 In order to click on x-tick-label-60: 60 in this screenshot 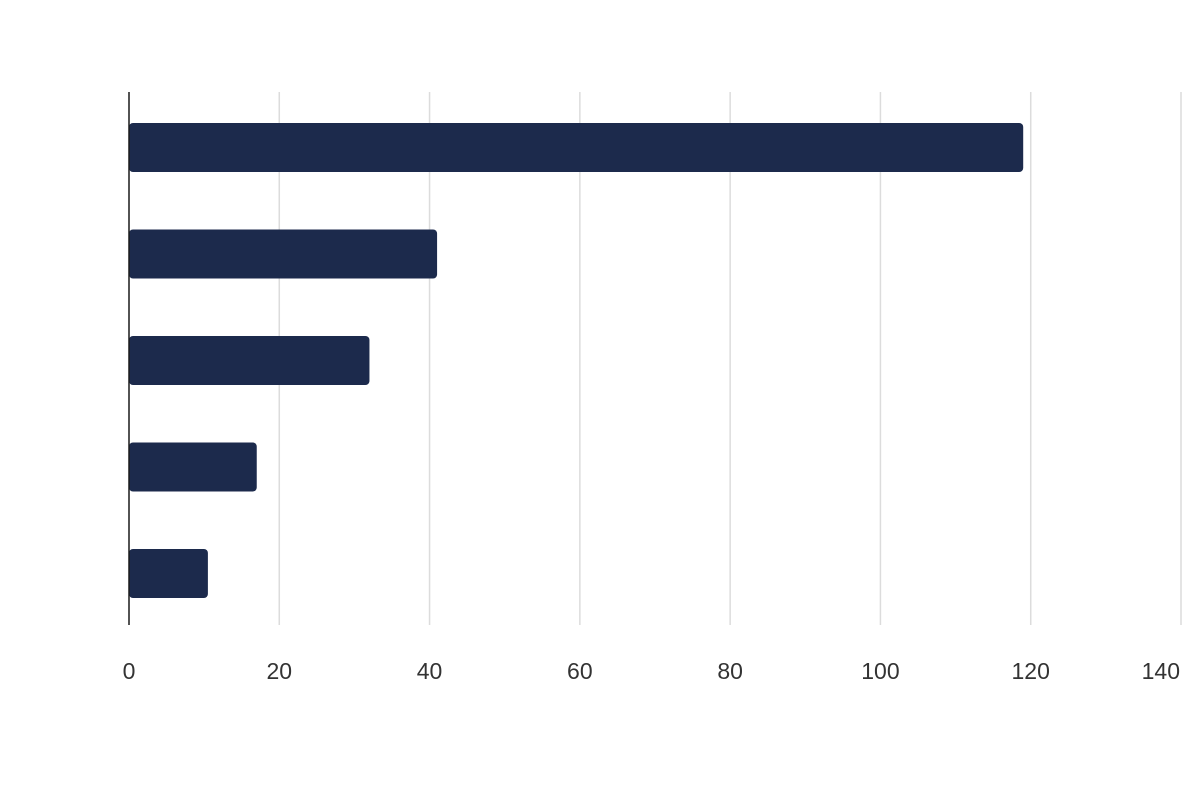, I will do `click(580, 671)`.